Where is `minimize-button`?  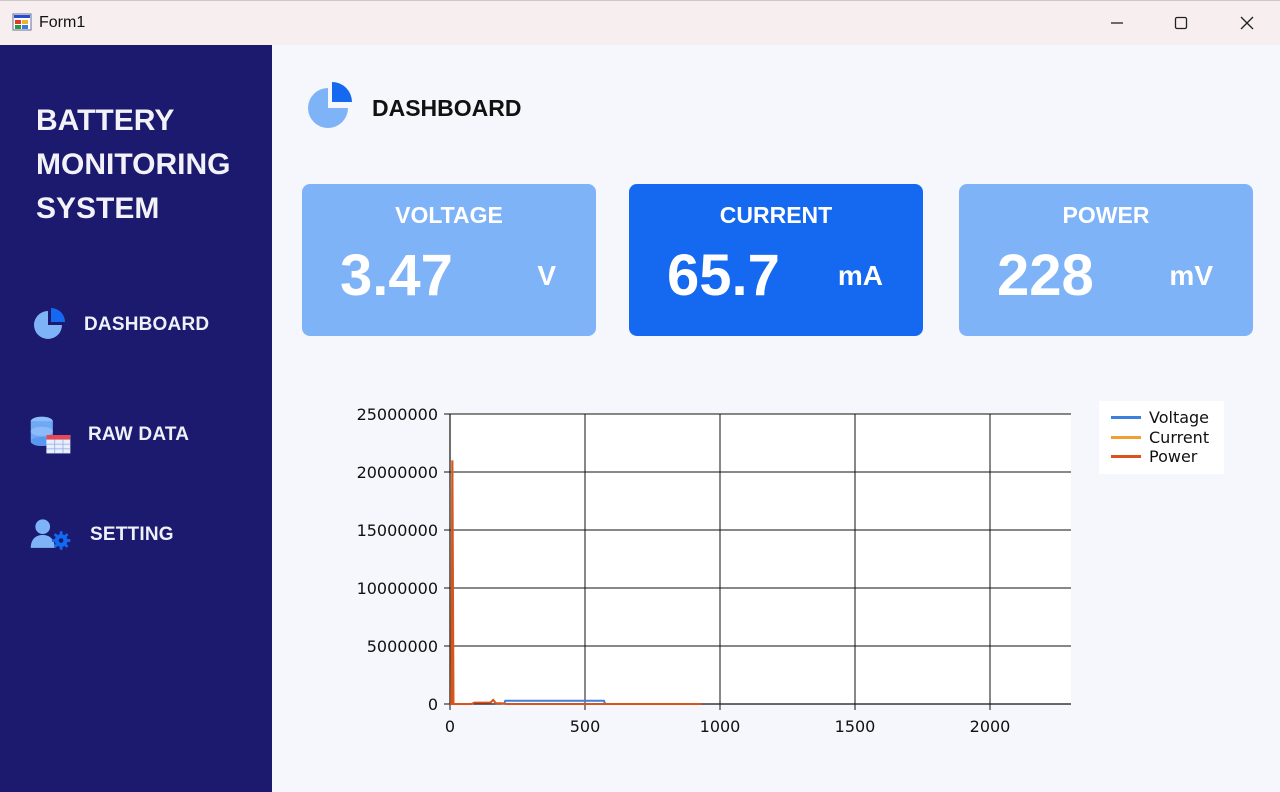
minimize-button is located at coordinates (1117, 23).